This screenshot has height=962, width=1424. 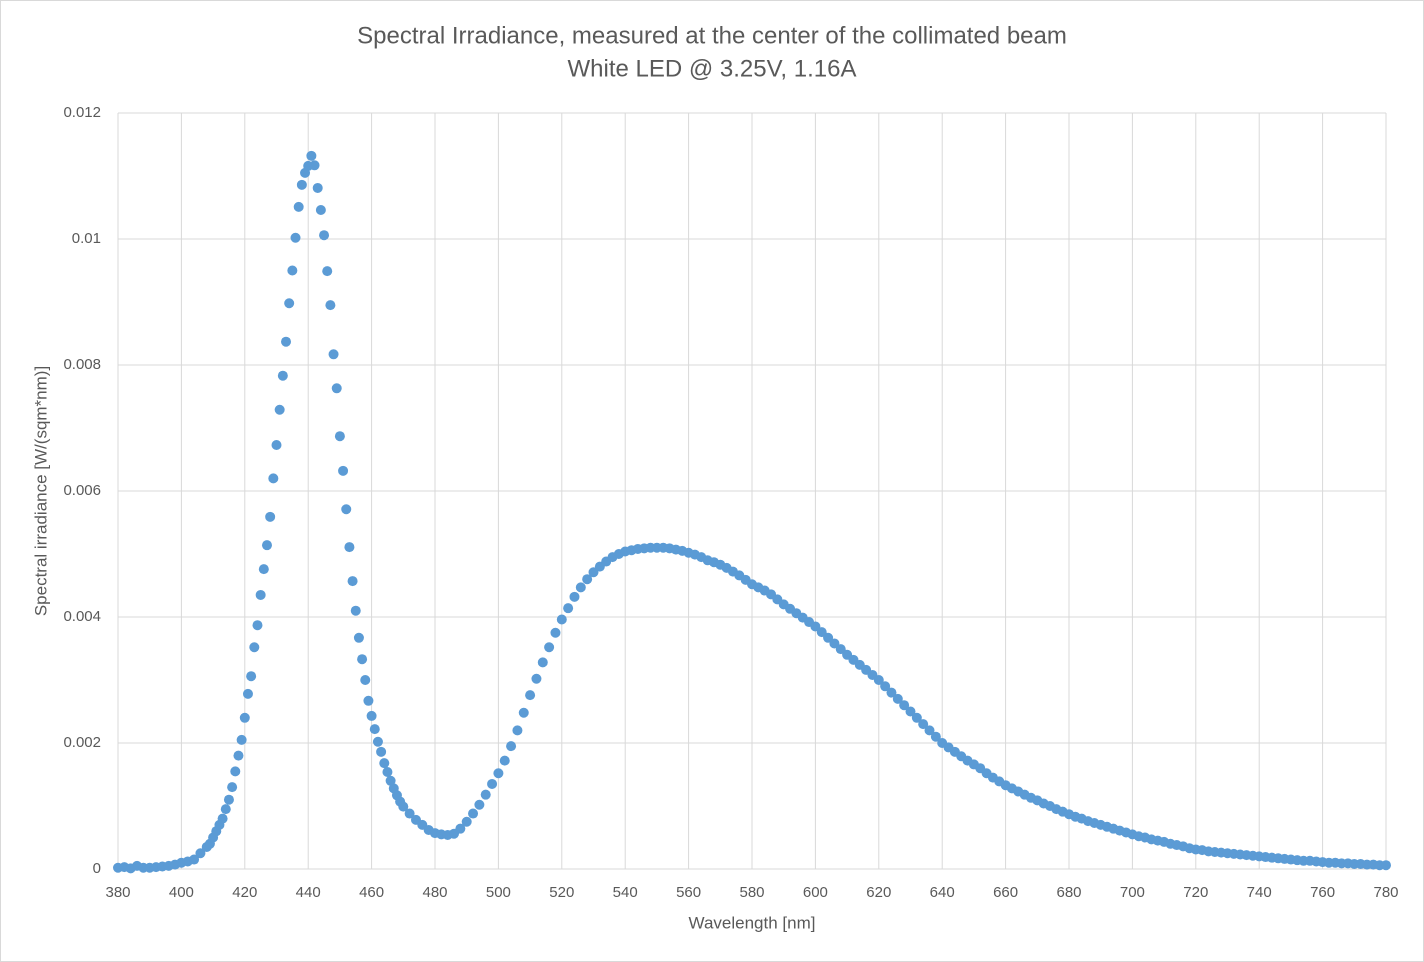 What do you see at coordinates (878, 892) in the screenshot?
I see `x-tick-label: 620` at bounding box center [878, 892].